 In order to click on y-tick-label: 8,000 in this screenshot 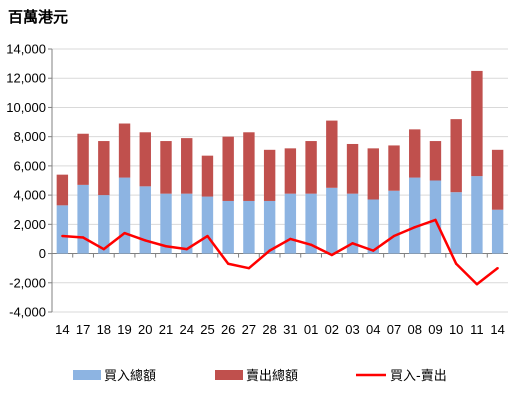, I will do `click(29, 136)`.